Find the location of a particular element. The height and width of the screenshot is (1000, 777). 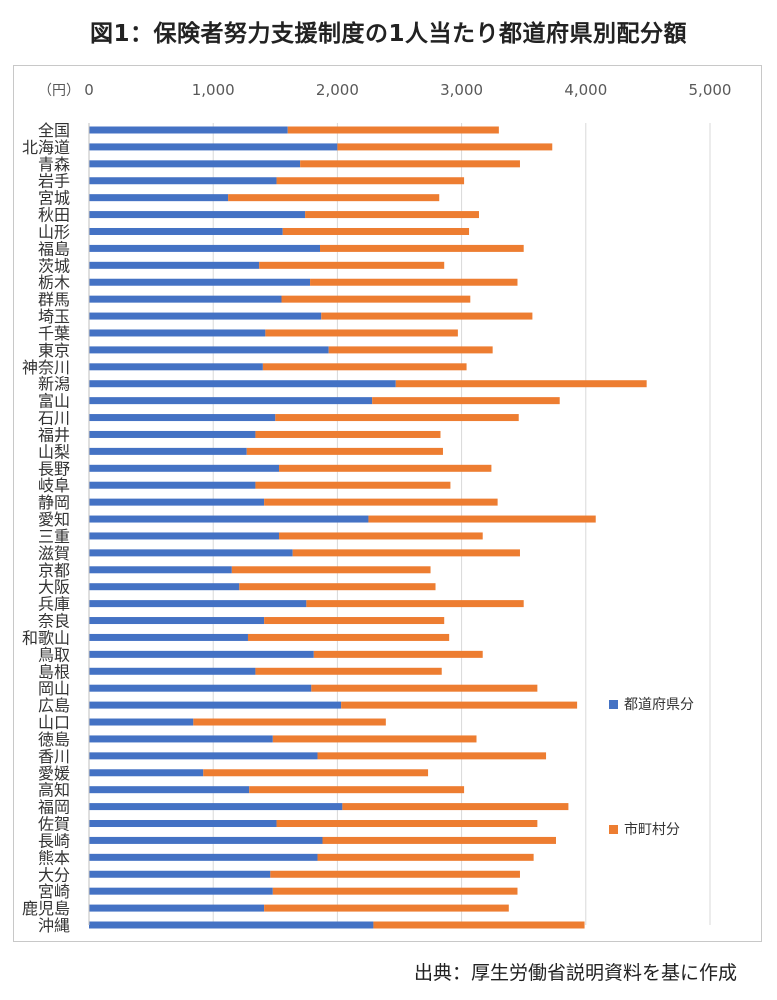

category-label: 愛知 is located at coordinates (54, 519).